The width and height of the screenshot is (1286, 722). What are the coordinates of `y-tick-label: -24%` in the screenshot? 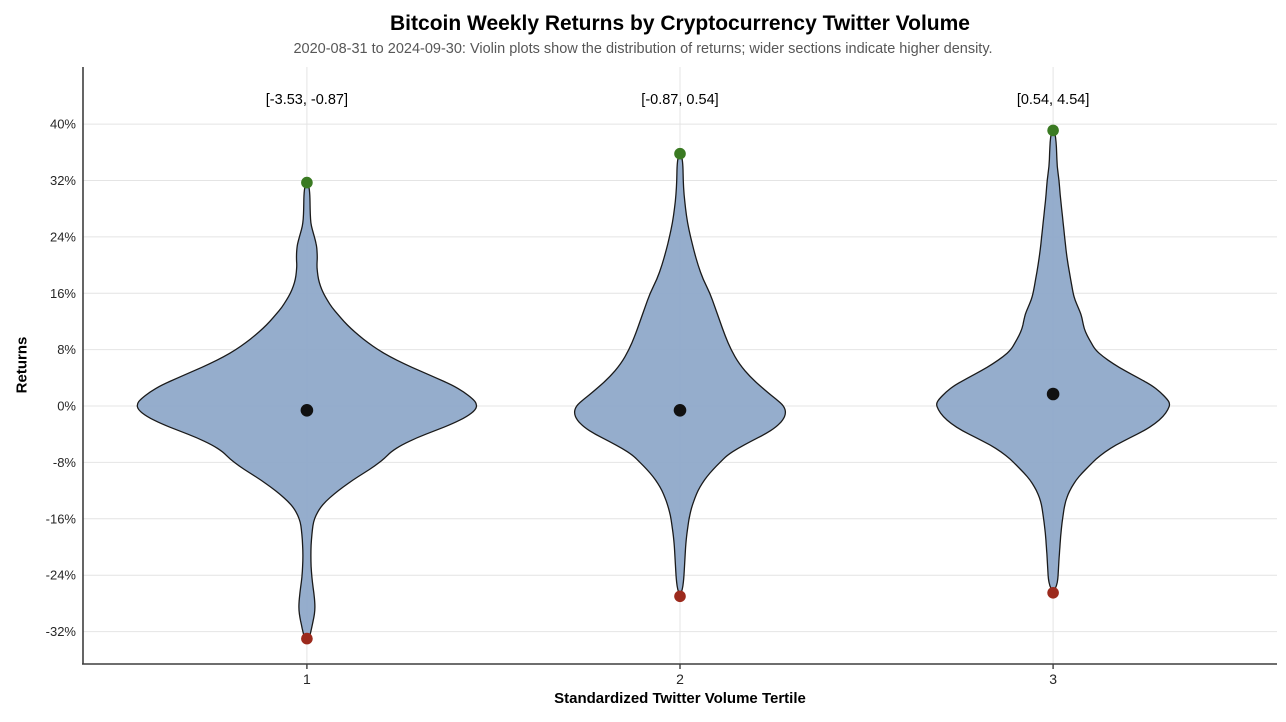 It's located at (61, 575).